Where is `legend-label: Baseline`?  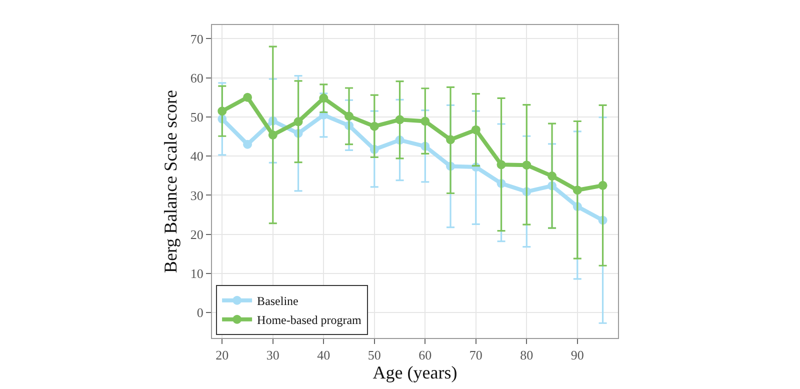 legend-label: Baseline is located at coordinates (277, 301).